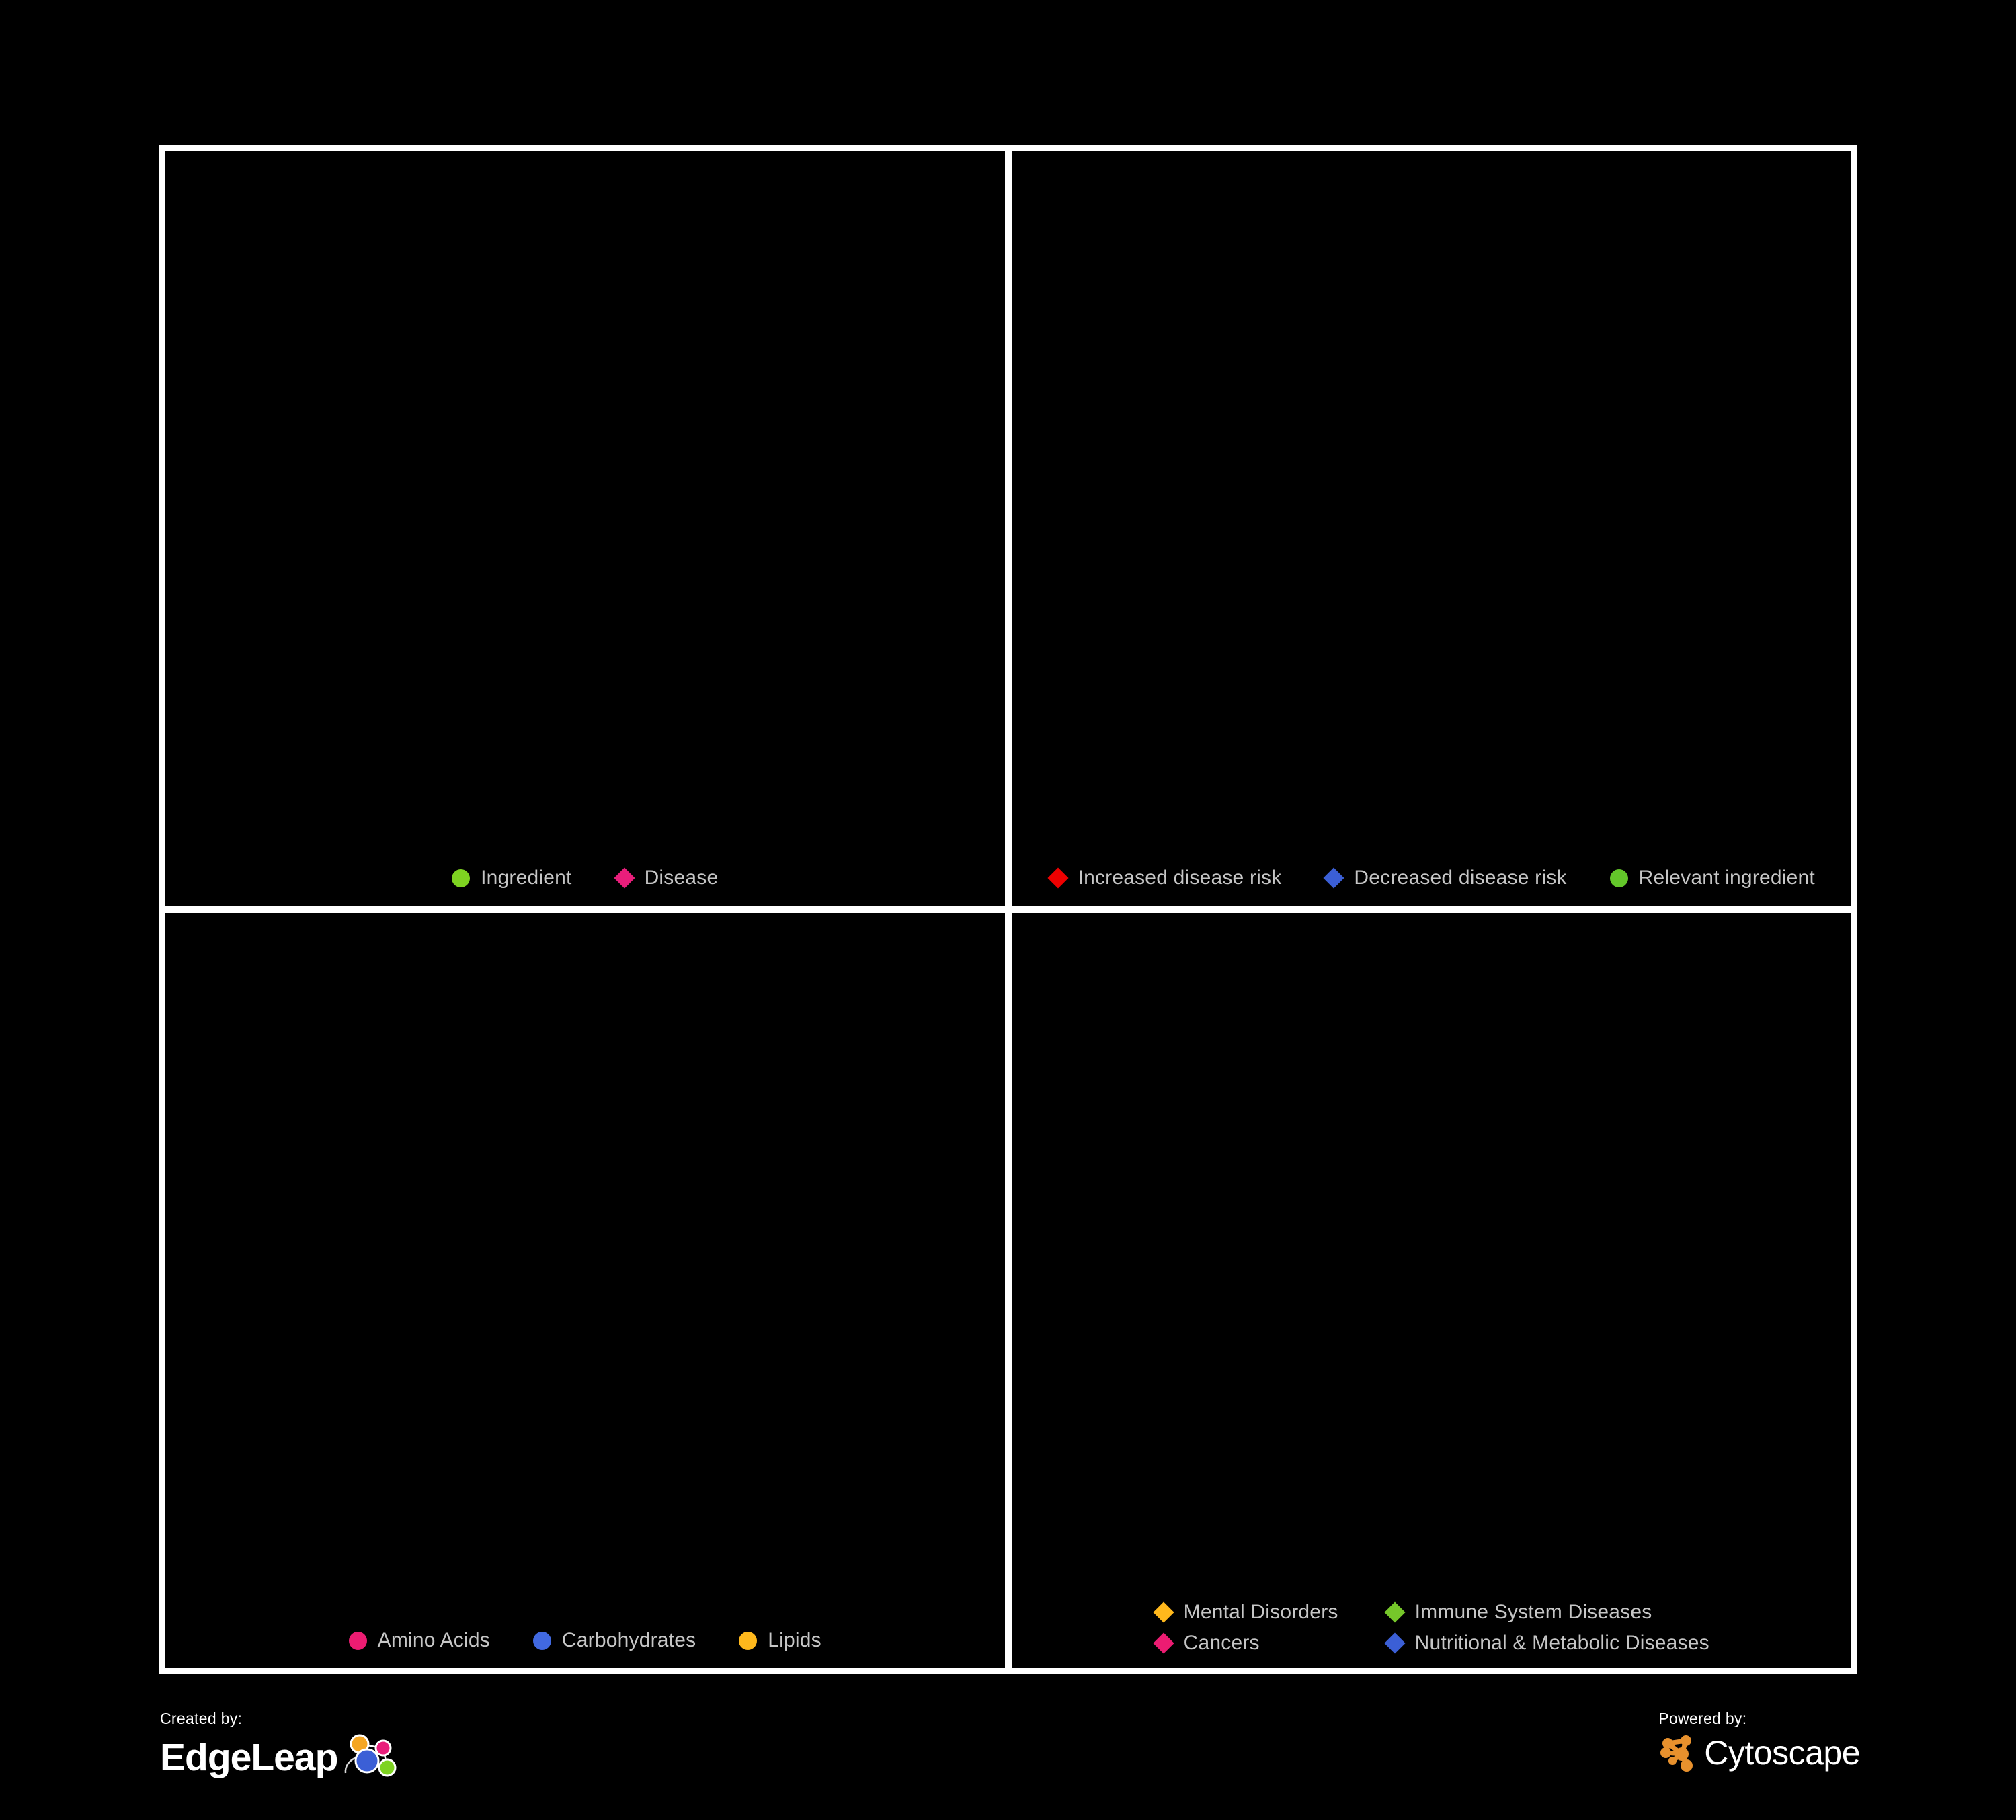  Describe the element at coordinates (1702, 1718) in the screenshot. I see `powered-by-kicker: Powered by:` at that location.